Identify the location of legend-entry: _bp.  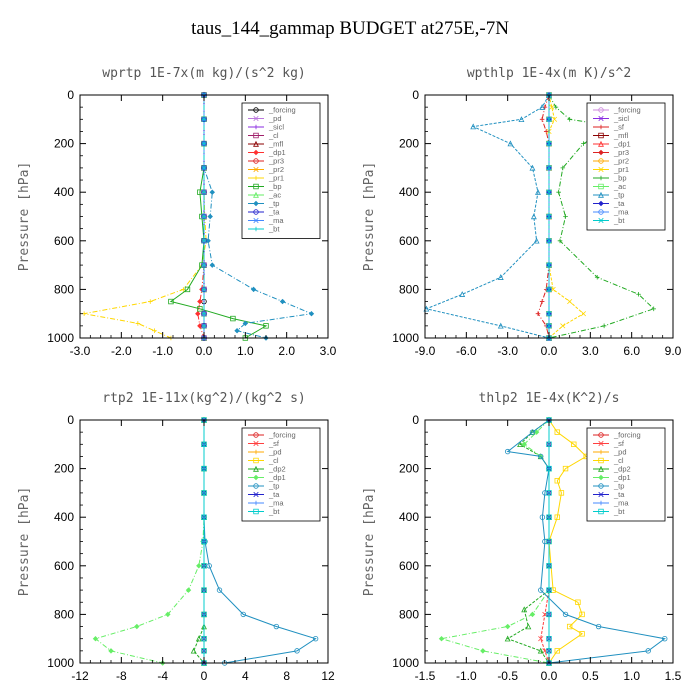
(610, 178).